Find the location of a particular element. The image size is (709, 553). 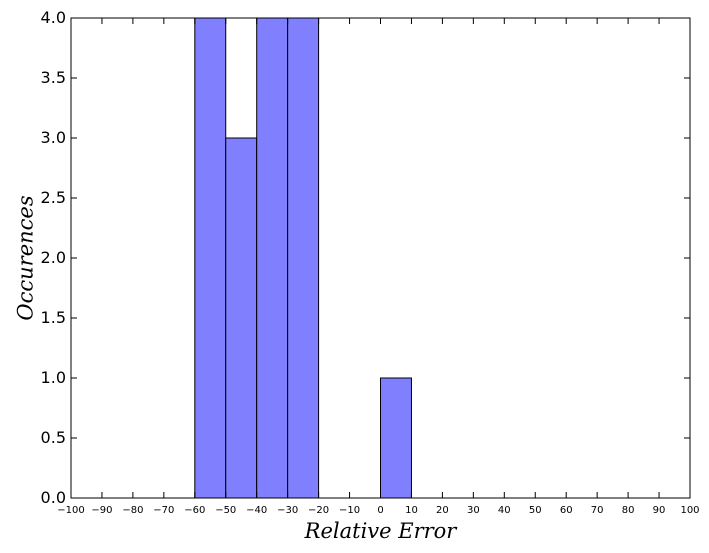

x-tick-label: 40 is located at coordinates (504, 510).